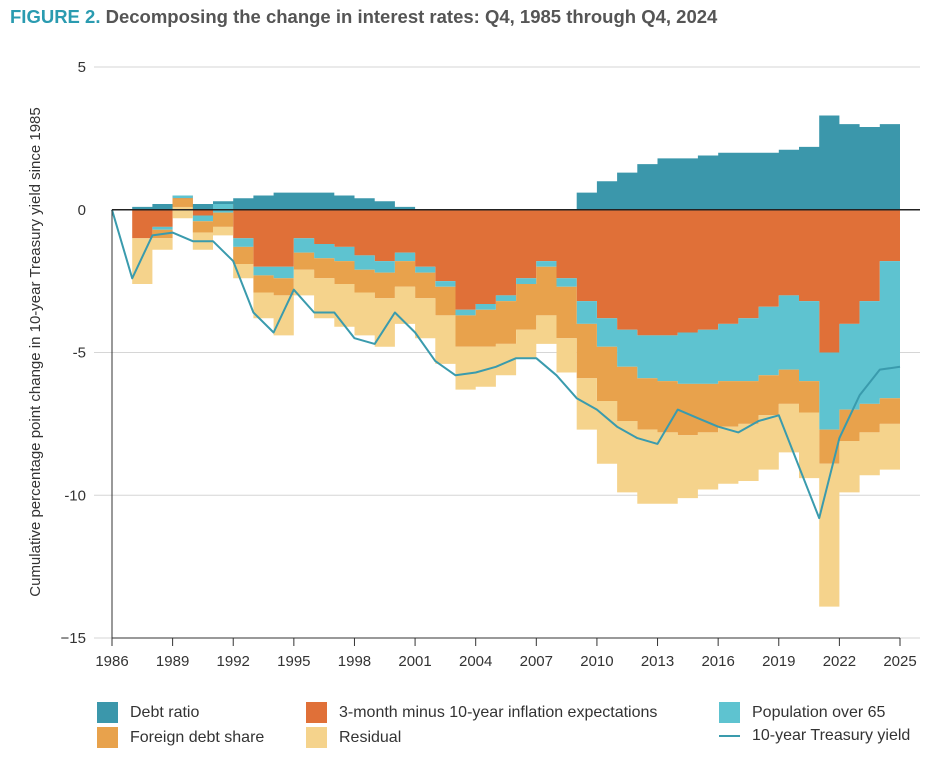  What do you see at coordinates (414, 661) in the screenshot?
I see `x-tick-label: 2001` at bounding box center [414, 661].